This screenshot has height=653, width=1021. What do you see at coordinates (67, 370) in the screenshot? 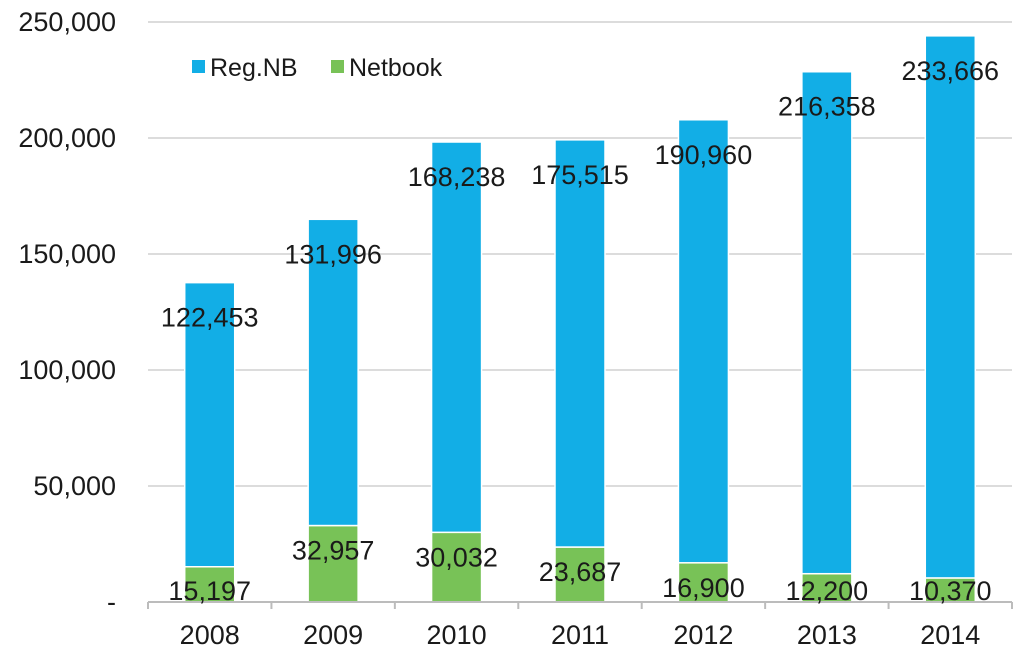
I see `y-tick-label: 100,000` at bounding box center [67, 370].